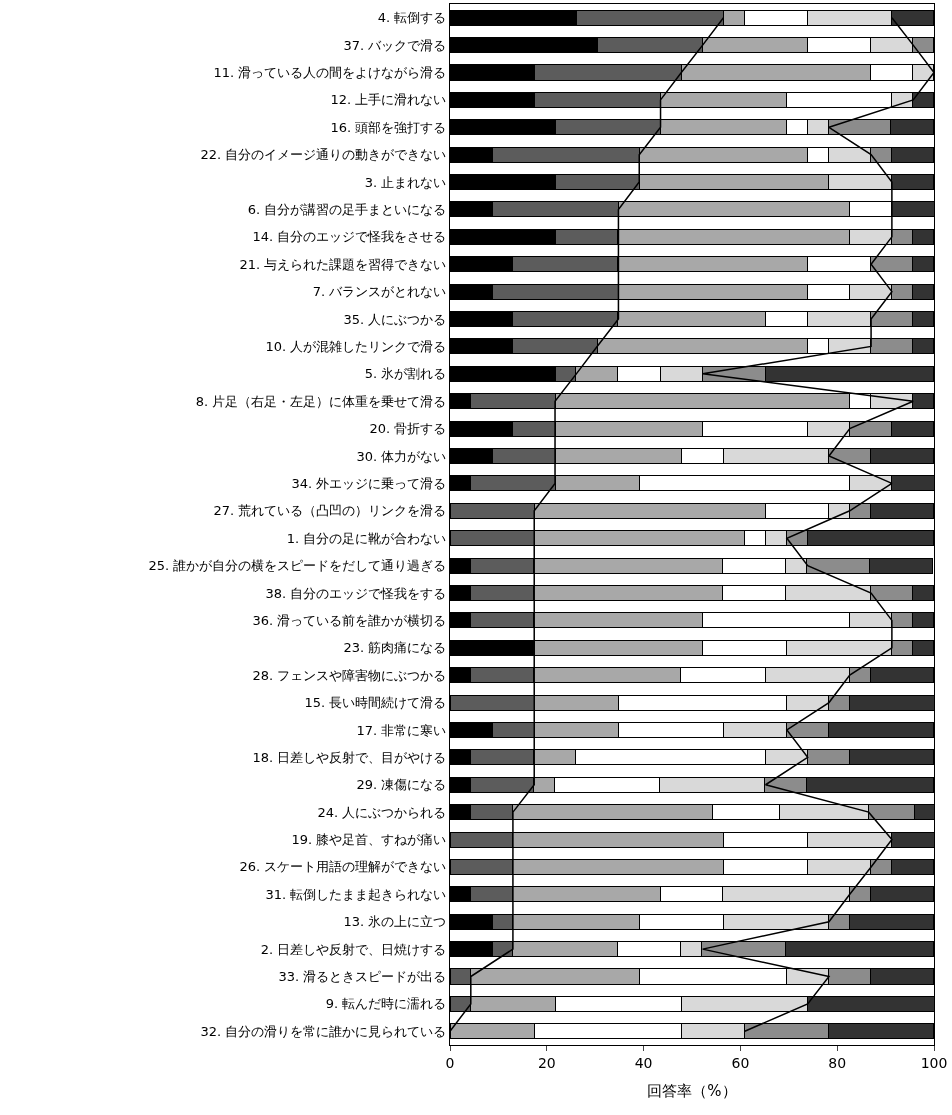  What do you see at coordinates (347, 210) in the screenshot?
I see `y-tick-label: 6. 自分が講習の足手まといになる` at bounding box center [347, 210].